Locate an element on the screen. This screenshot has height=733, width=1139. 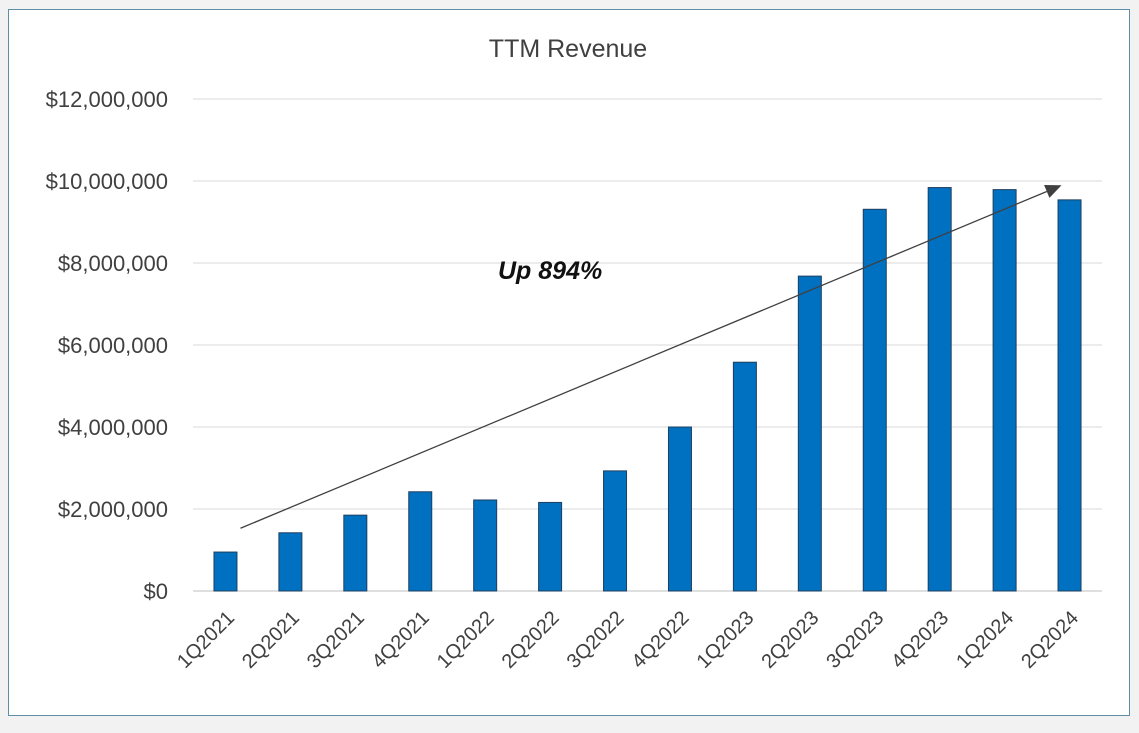
x-tick-label: 2Q2022 is located at coordinates (531, 640).